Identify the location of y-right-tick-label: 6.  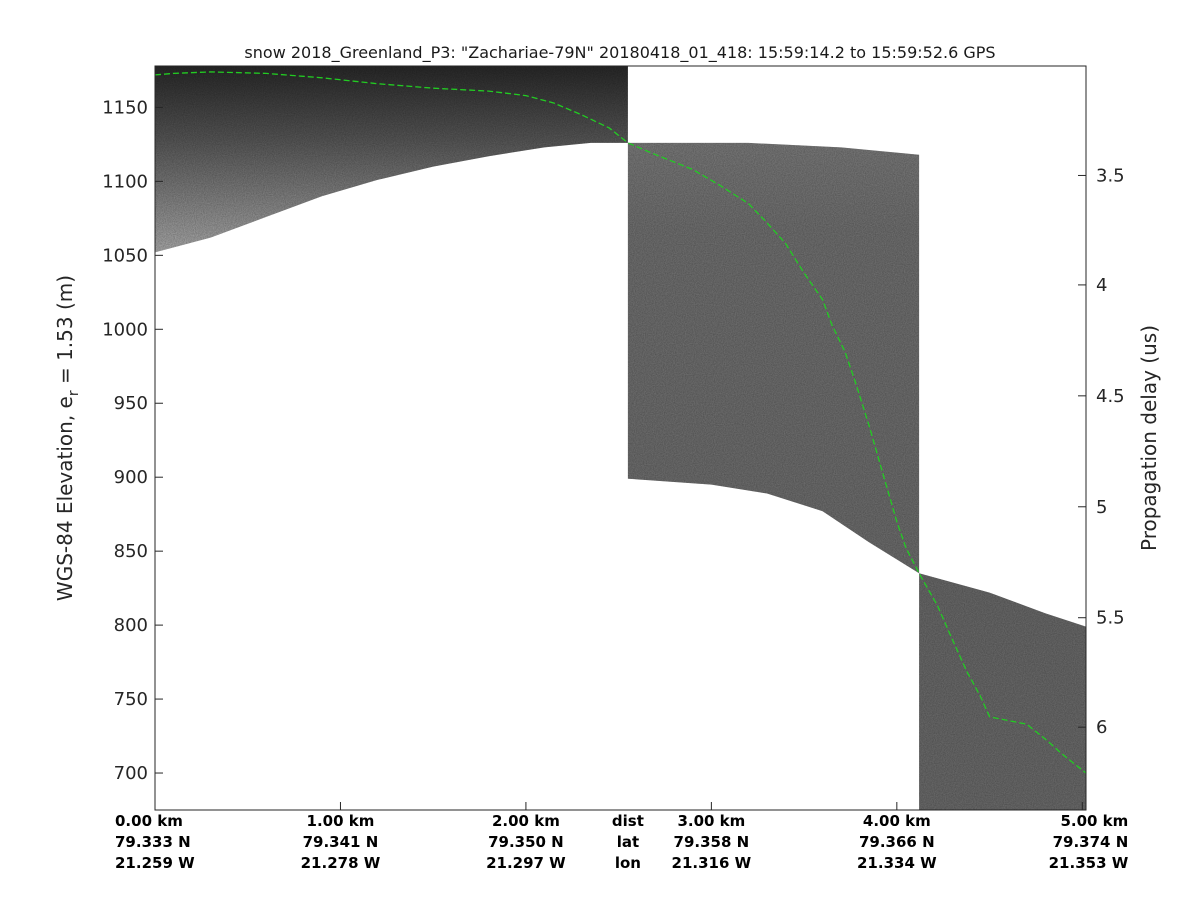
(1101, 727).